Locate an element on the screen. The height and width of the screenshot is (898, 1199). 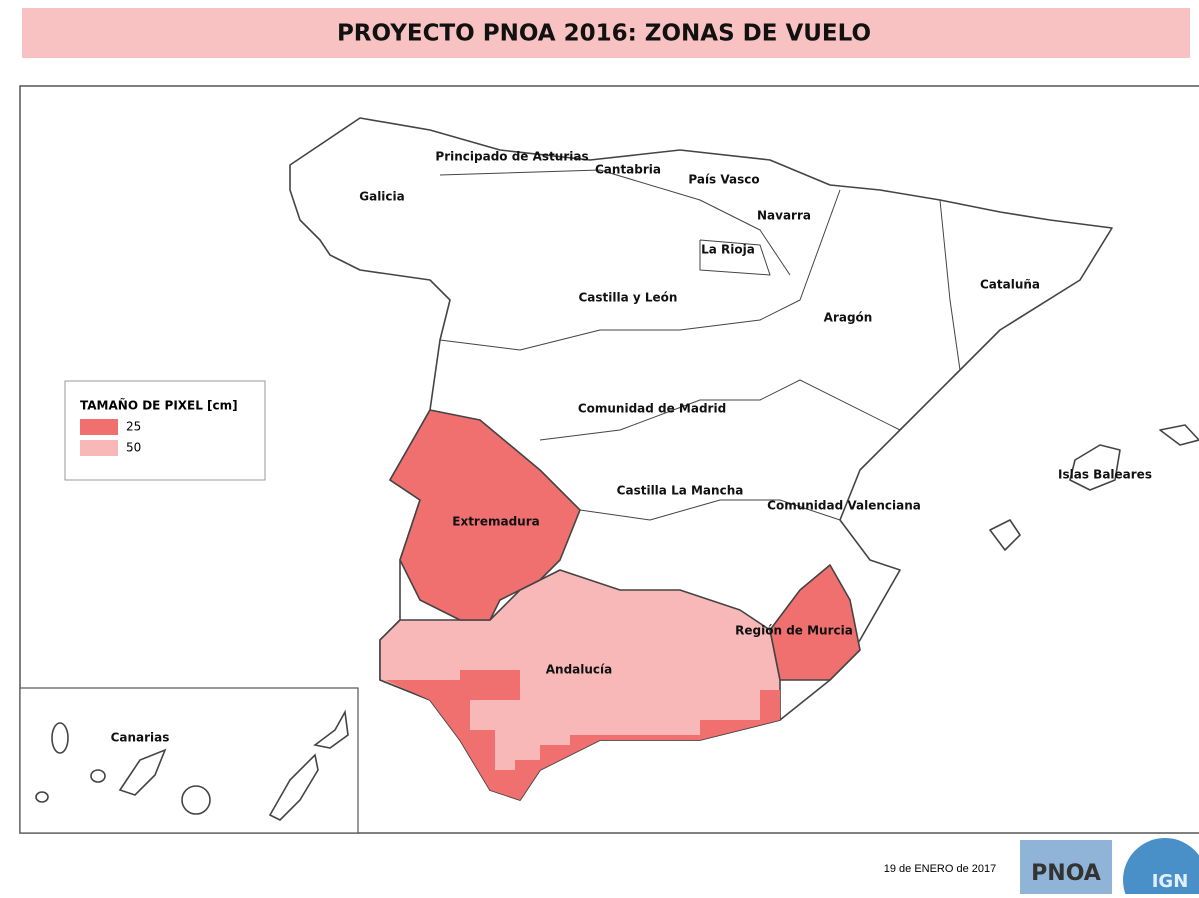
region-label: Aragón is located at coordinates (848, 318).